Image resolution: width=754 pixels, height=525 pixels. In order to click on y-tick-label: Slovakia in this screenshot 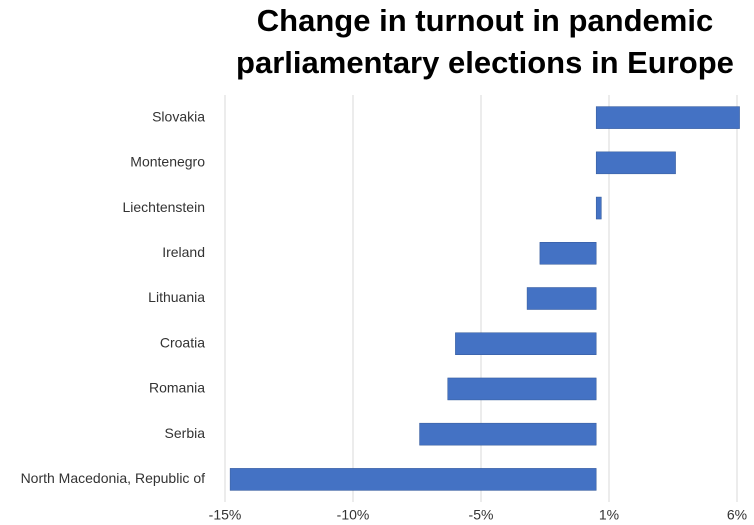, I will do `click(178, 116)`.